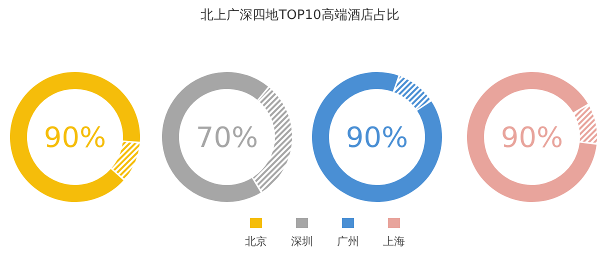  Describe the element at coordinates (394, 241) in the screenshot. I see `legend-label: 上海` at that location.